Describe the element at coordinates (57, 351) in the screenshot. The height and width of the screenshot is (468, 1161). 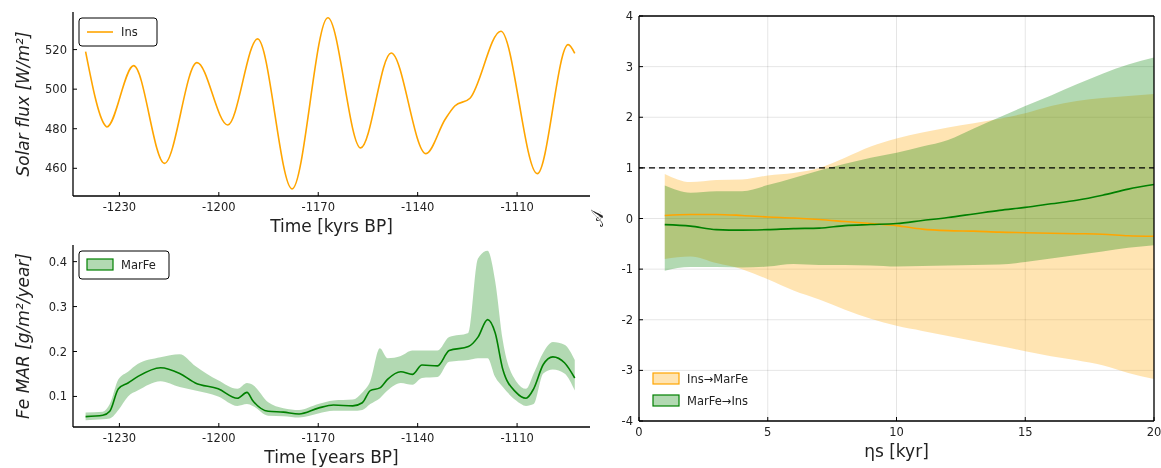
I see `y-tick-label: 0.2` at that location.